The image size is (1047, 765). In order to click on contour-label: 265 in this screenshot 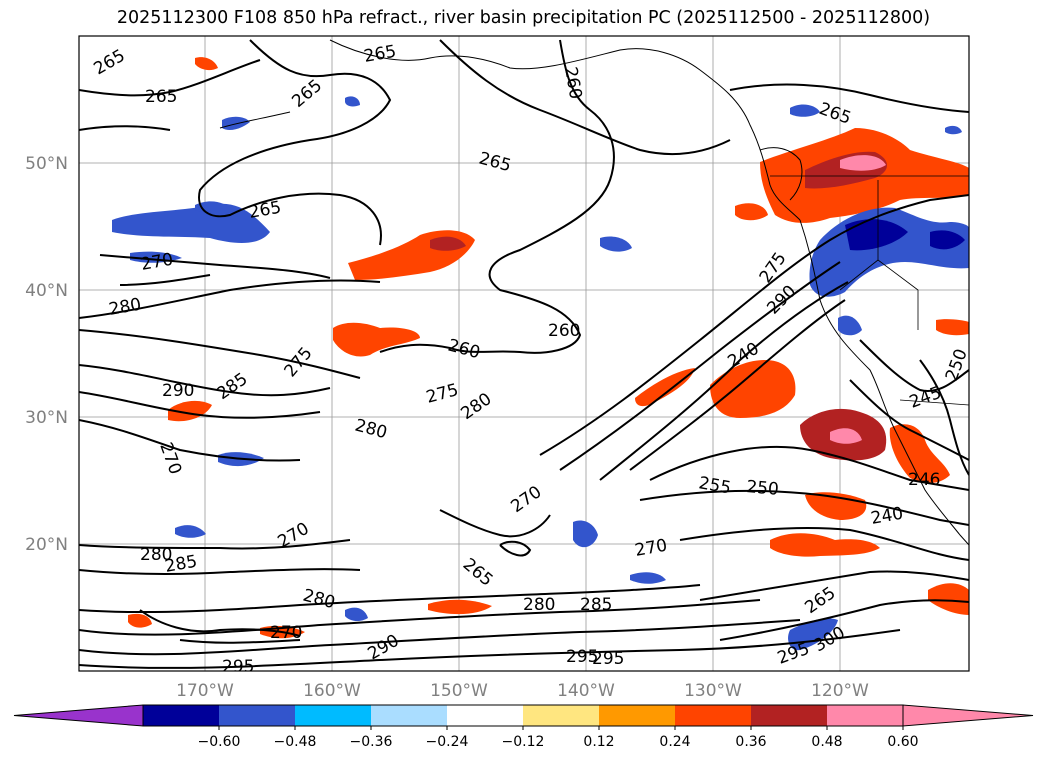, I will do `click(161, 97)`.